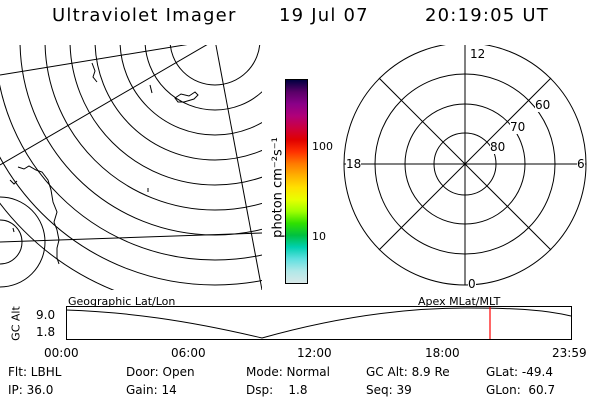 The height and width of the screenshot is (400, 600). What do you see at coordinates (472, 284) in the screenshot?
I see `mlt-label-0: 0` at bounding box center [472, 284].